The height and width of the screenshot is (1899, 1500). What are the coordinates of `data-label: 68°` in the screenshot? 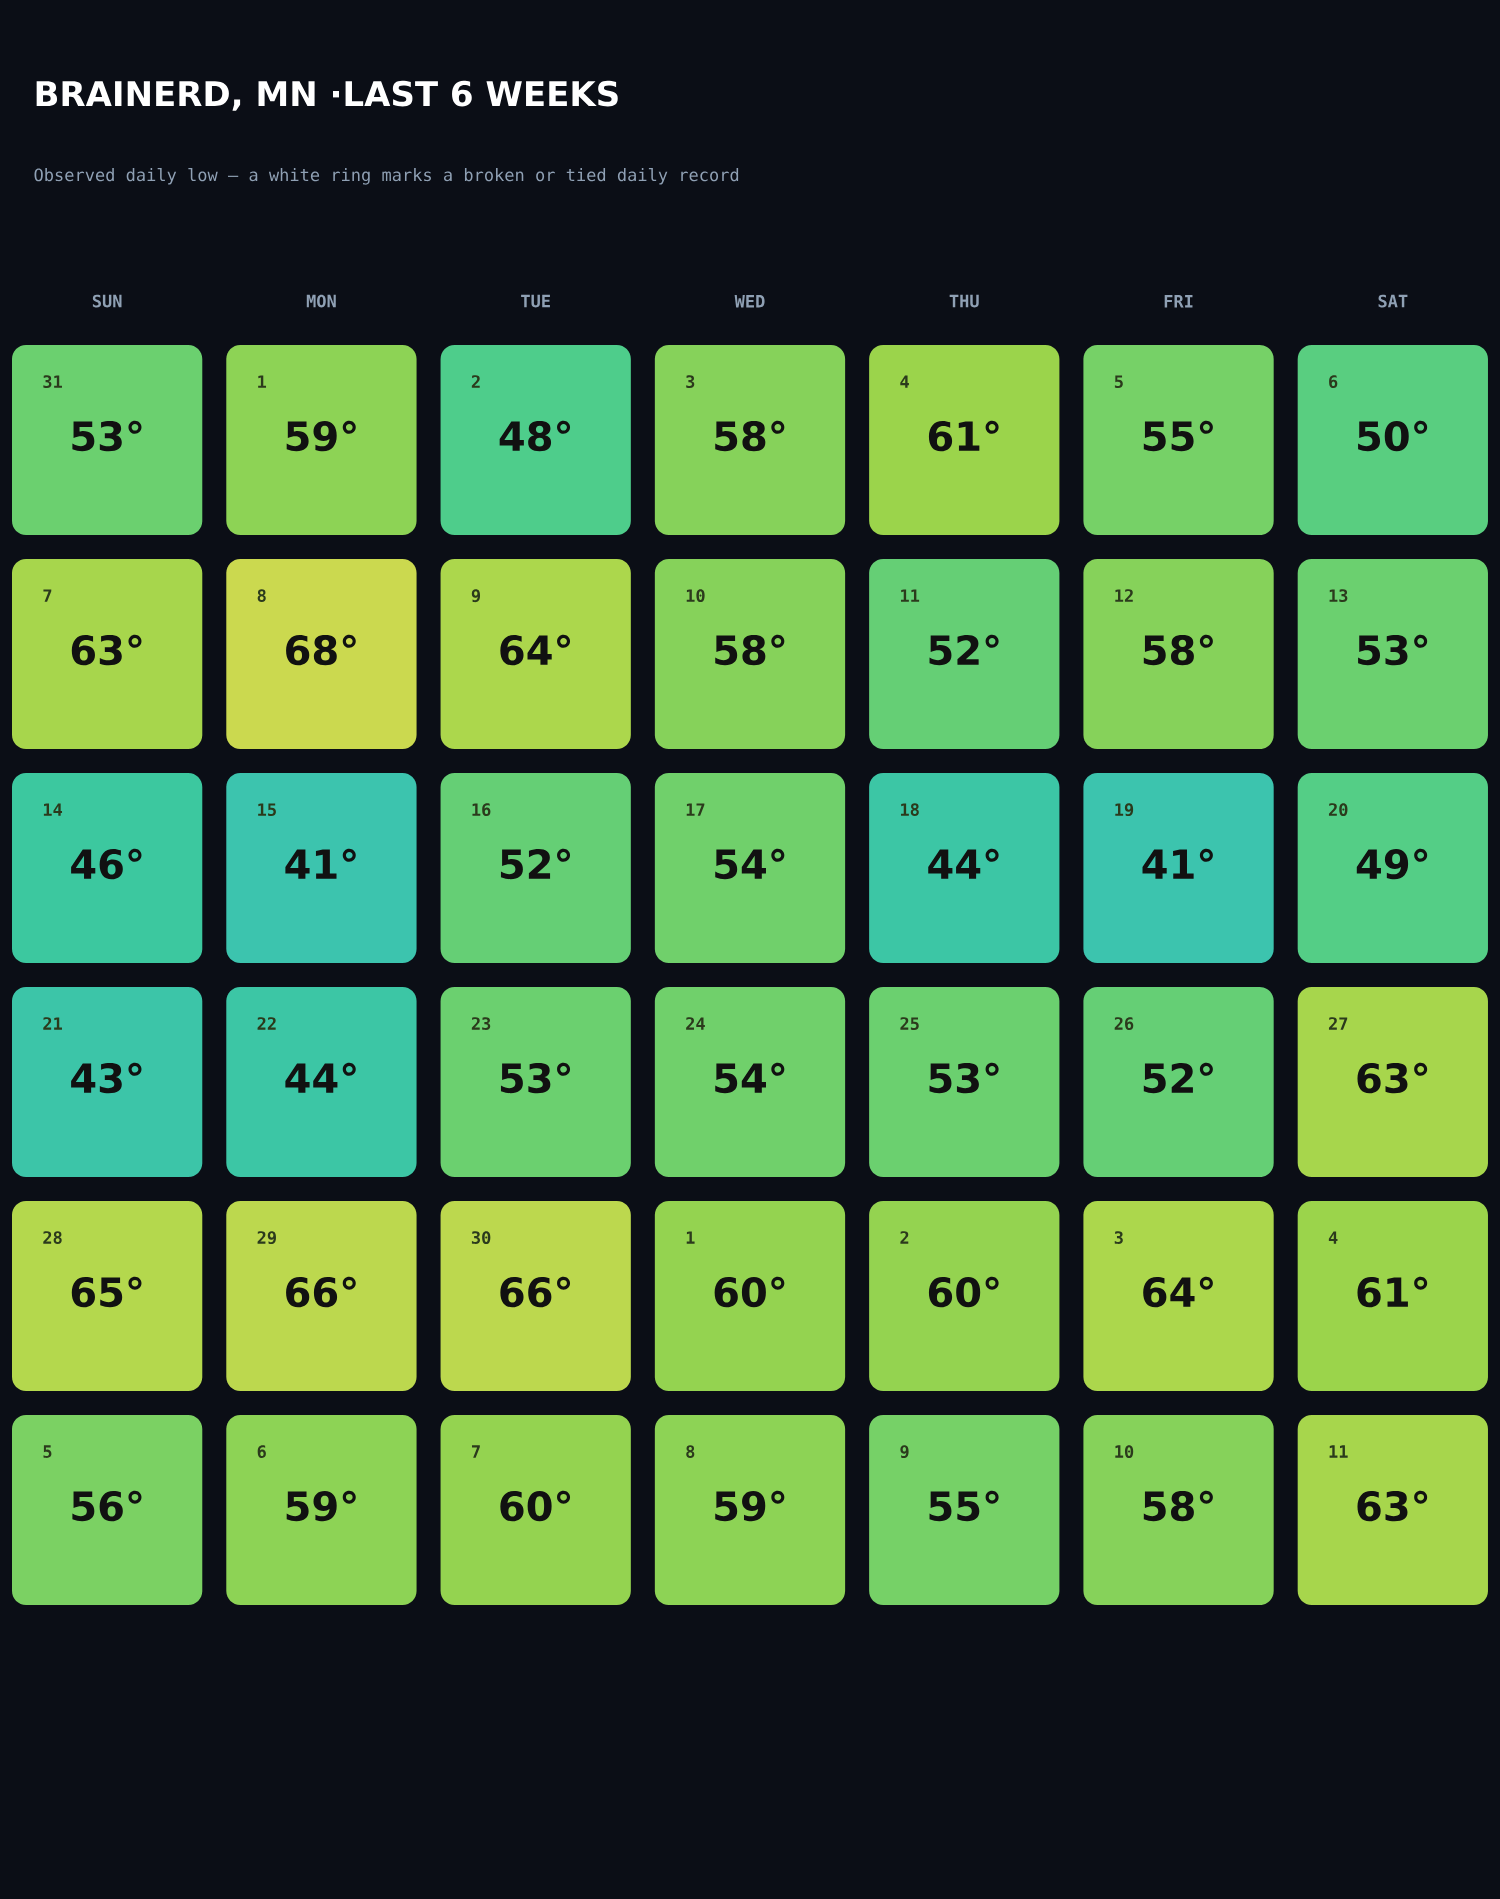 It's located at (321, 650).